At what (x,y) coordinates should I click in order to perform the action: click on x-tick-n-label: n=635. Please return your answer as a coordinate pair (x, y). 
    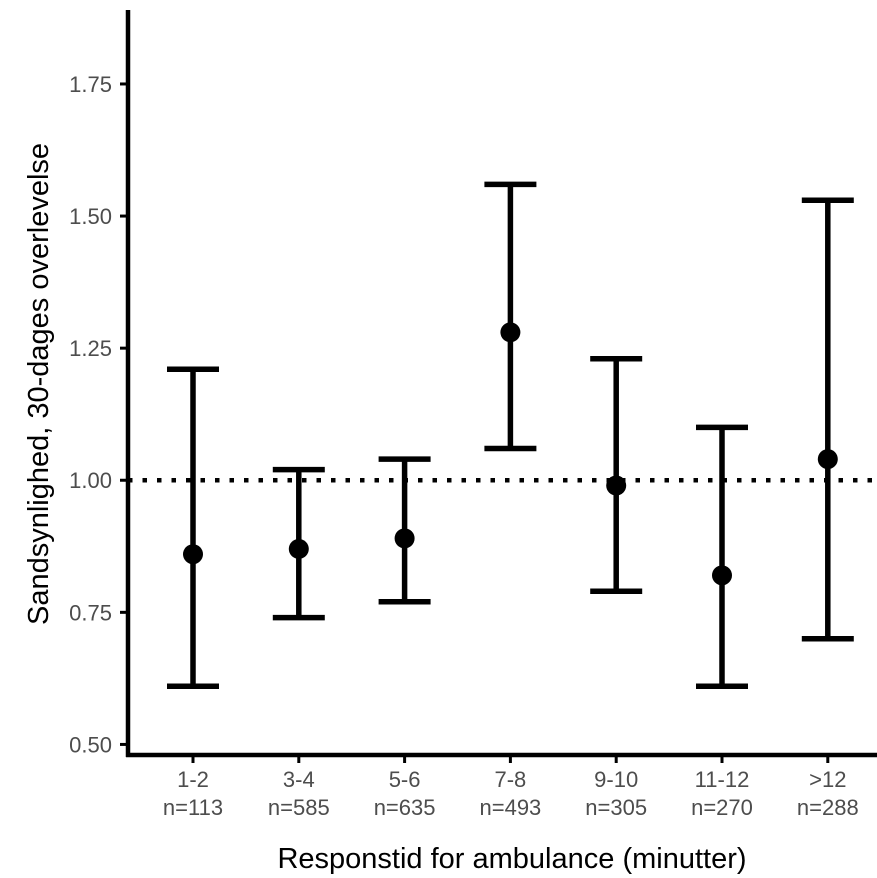
    Looking at the image, I should click on (405, 807).